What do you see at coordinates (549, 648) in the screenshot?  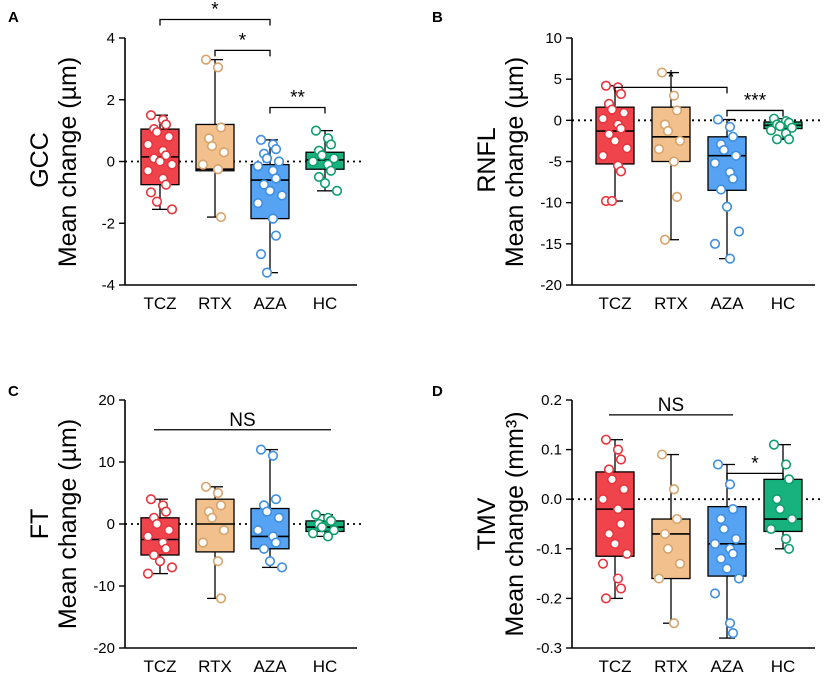 I see `y-tick-label: -0.3` at bounding box center [549, 648].